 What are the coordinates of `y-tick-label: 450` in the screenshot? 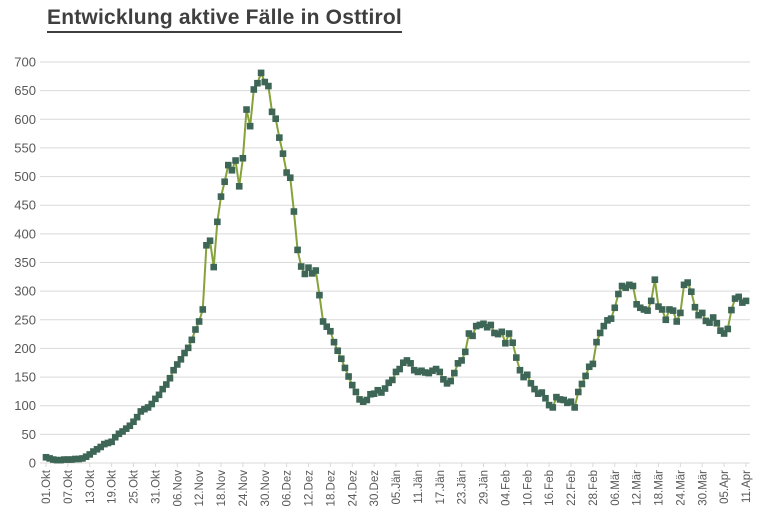 It's located at (25, 205).